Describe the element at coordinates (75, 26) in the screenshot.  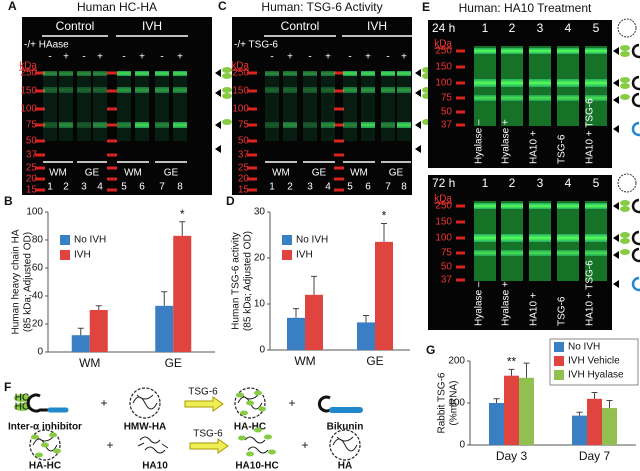
I see `label: Control` at that location.